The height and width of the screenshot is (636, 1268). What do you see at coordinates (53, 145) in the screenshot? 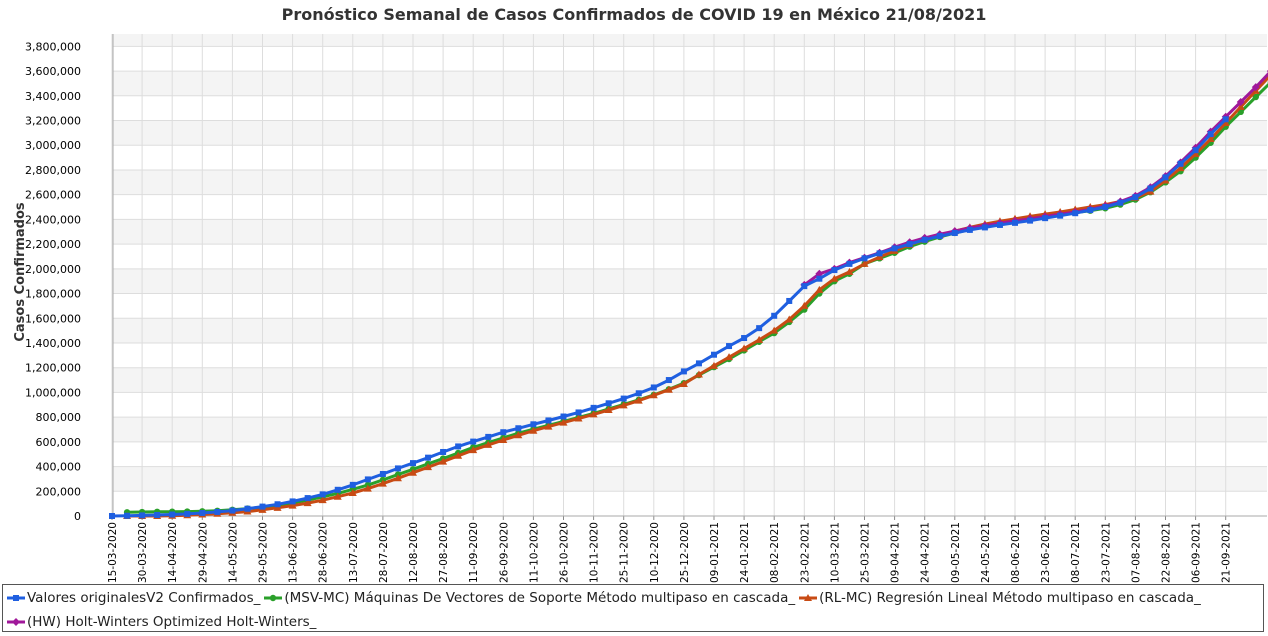
I see `y-tick-label: 3,000,000` at bounding box center [53, 145].